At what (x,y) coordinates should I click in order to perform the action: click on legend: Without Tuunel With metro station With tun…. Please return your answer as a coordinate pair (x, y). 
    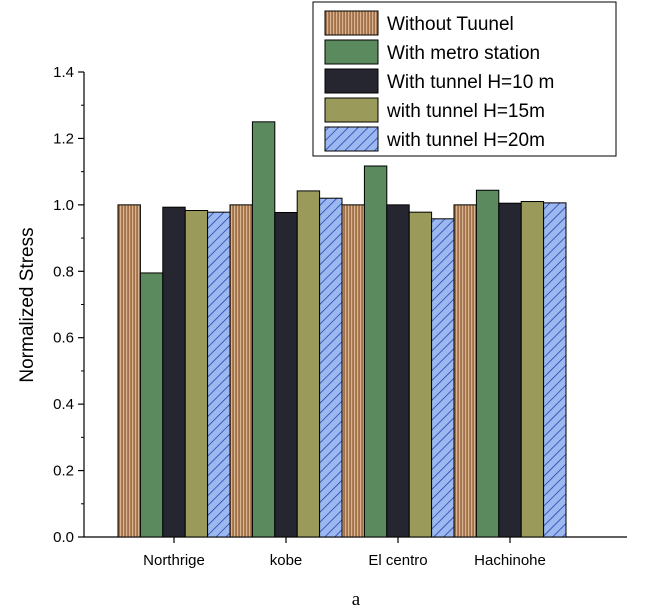
    Looking at the image, I should click on (464, 79).